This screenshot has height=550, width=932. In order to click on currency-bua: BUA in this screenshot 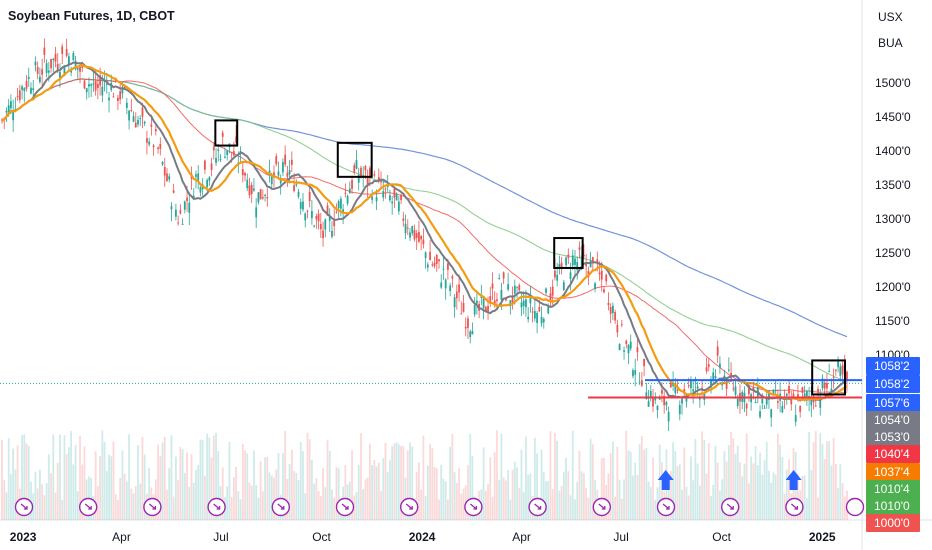, I will do `click(890, 43)`.